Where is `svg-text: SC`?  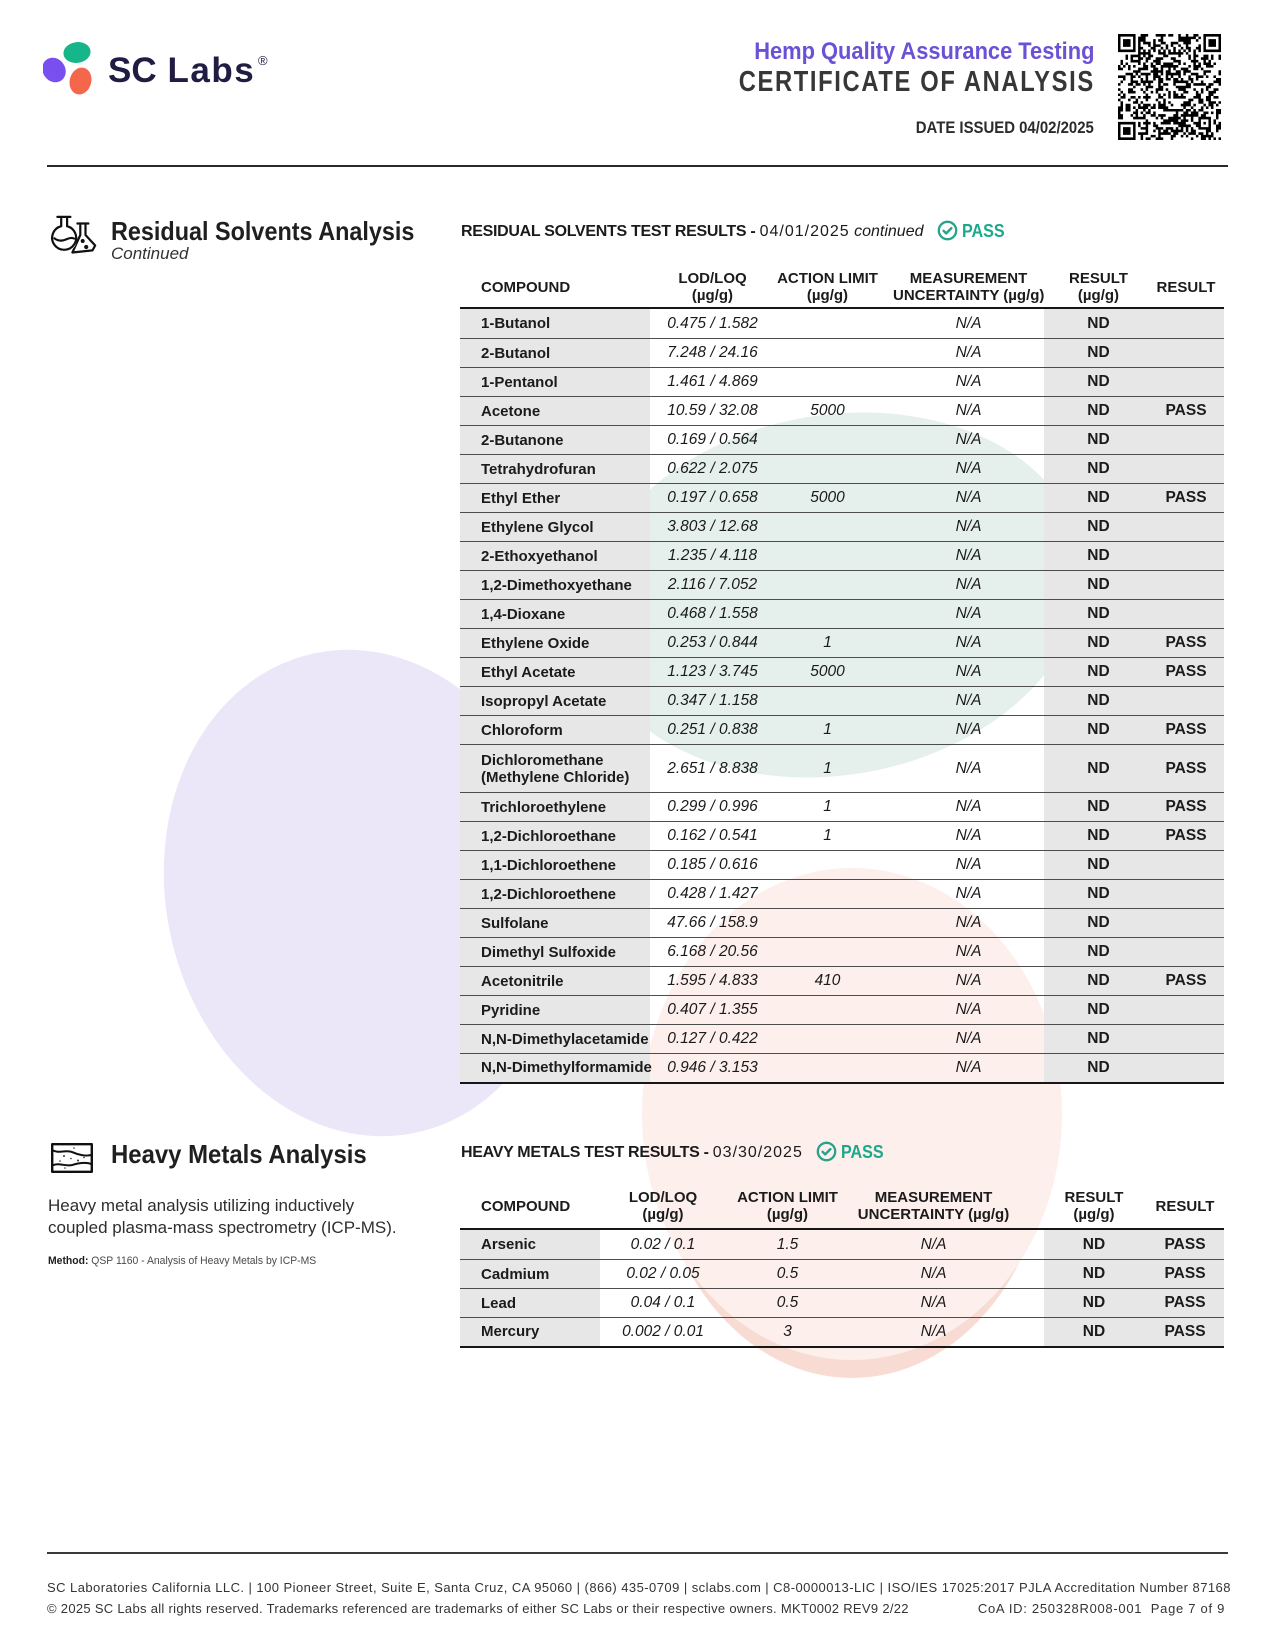
svg-text: SC is located at coordinates (132, 70).